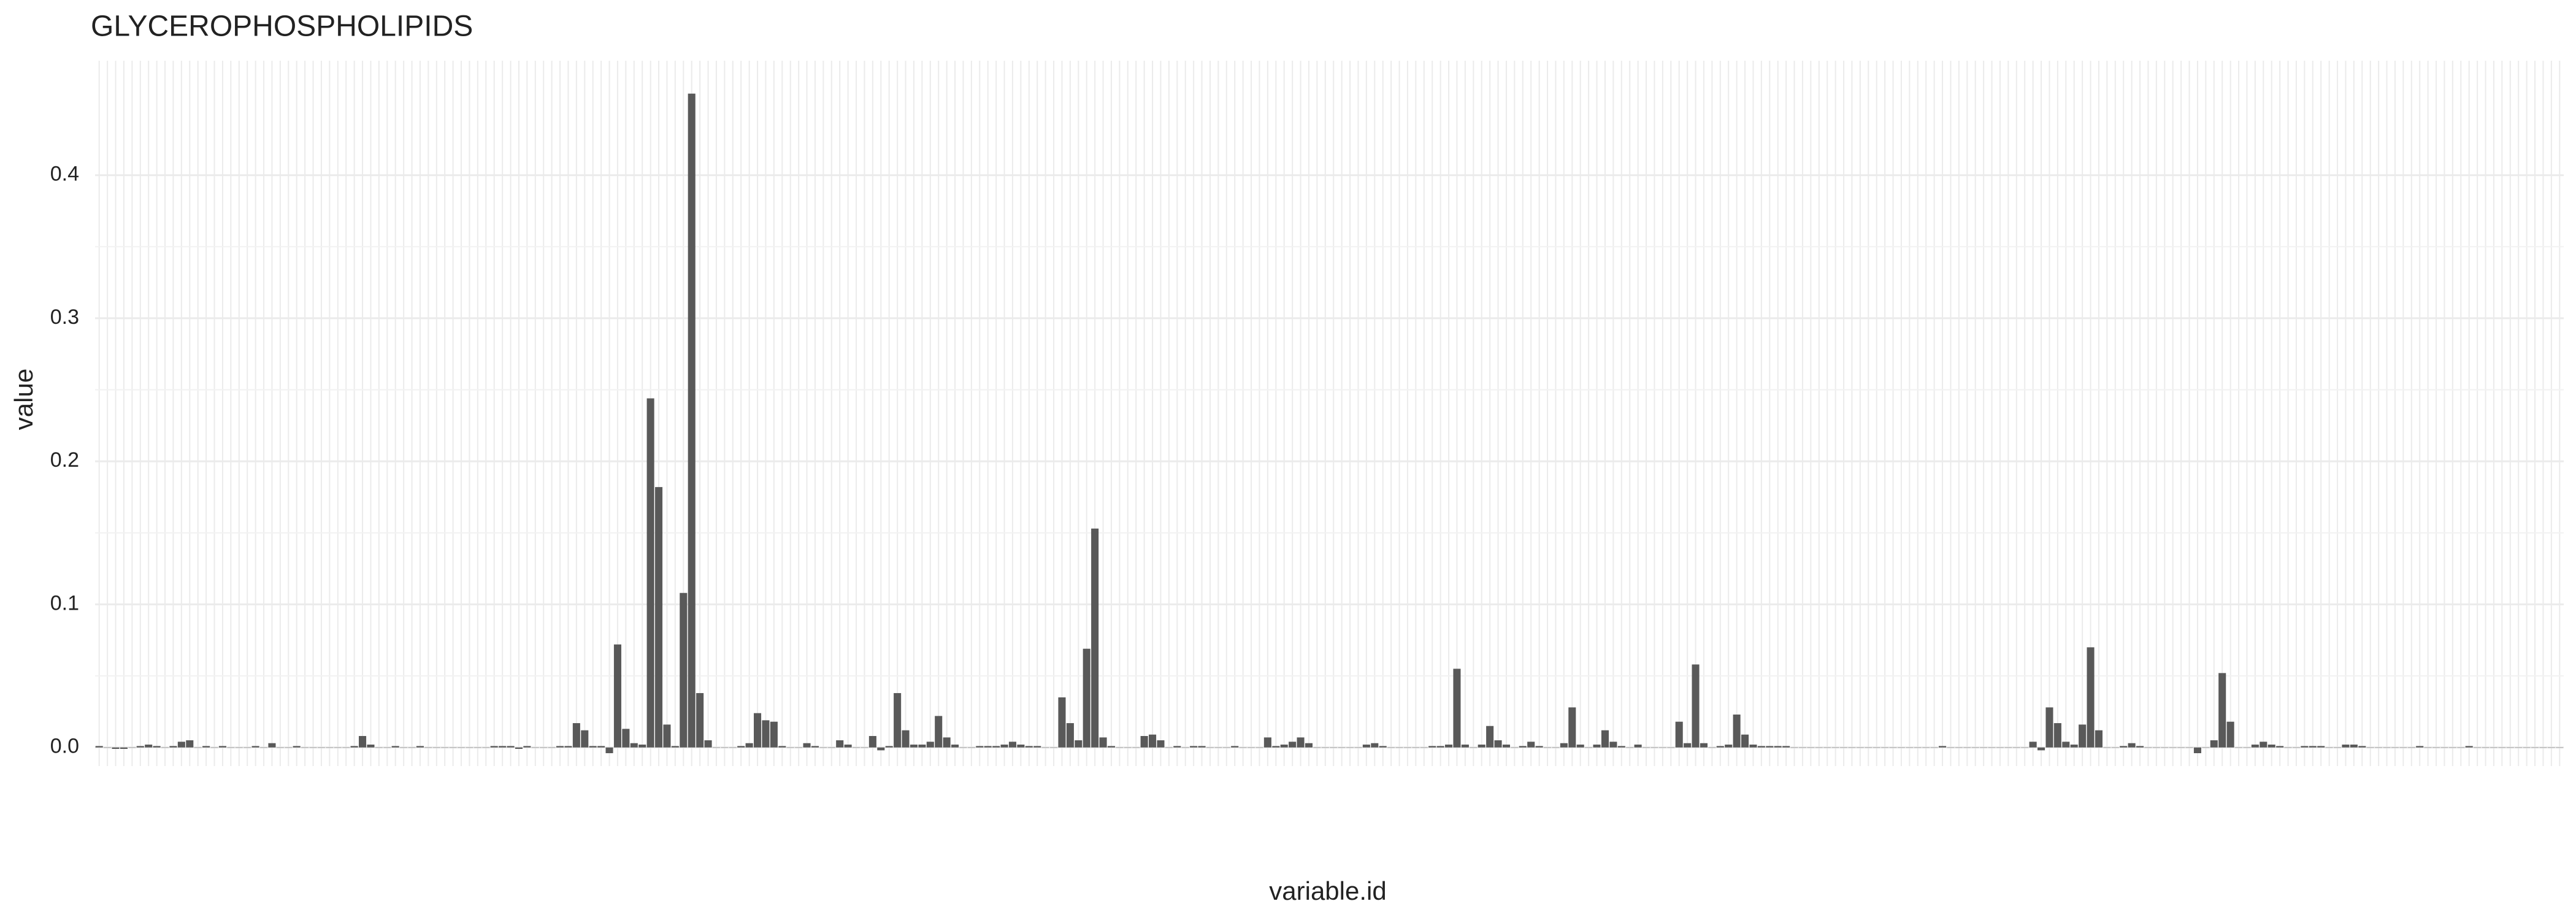 The image size is (2576, 920). What do you see at coordinates (64, 746) in the screenshot?
I see `y-tick-label: 0.0` at bounding box center [64, 746].